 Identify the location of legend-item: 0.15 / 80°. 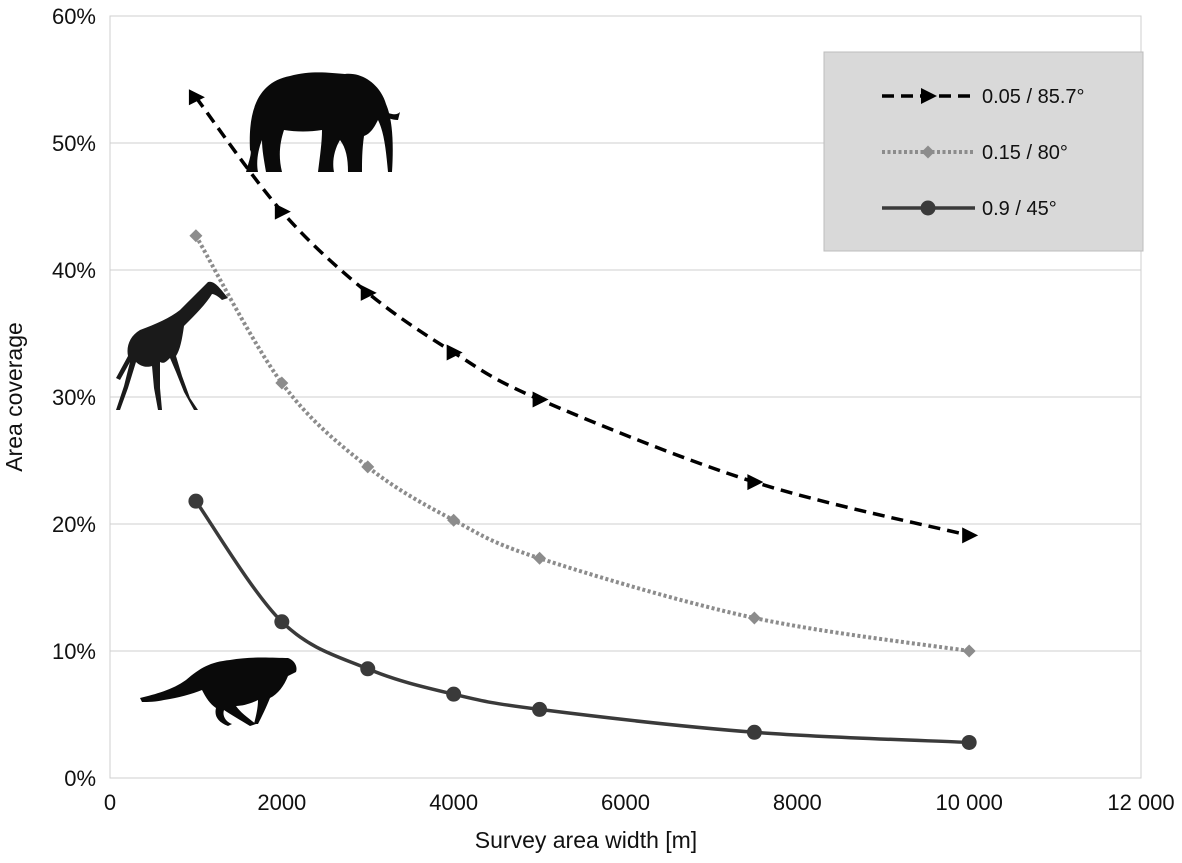
(975, 153).